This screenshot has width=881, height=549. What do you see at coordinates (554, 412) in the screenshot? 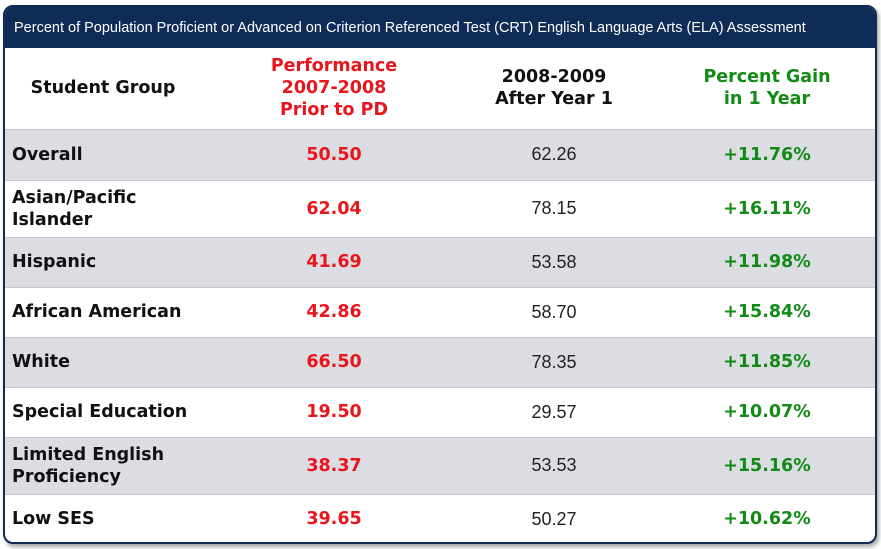
I see `cell-after-year-1: 29.57` at bounding box center [554, 412].